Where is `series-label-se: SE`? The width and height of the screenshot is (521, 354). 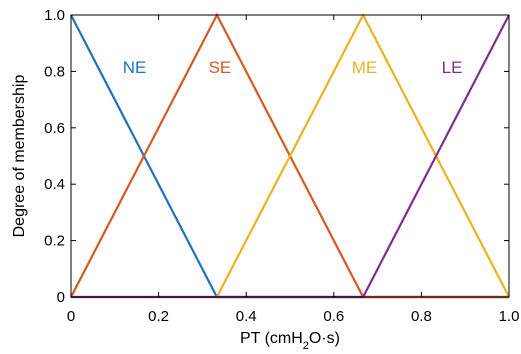 series-label-se: SE is located at coordinates (220, 67).